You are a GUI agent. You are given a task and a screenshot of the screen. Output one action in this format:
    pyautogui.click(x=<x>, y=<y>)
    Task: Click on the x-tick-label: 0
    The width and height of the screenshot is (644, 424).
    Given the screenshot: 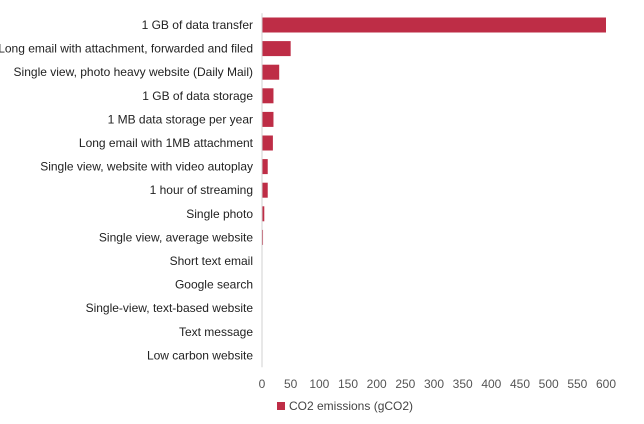 What is the action you would take?
    pyautogui.click(x=262, y=384)
    